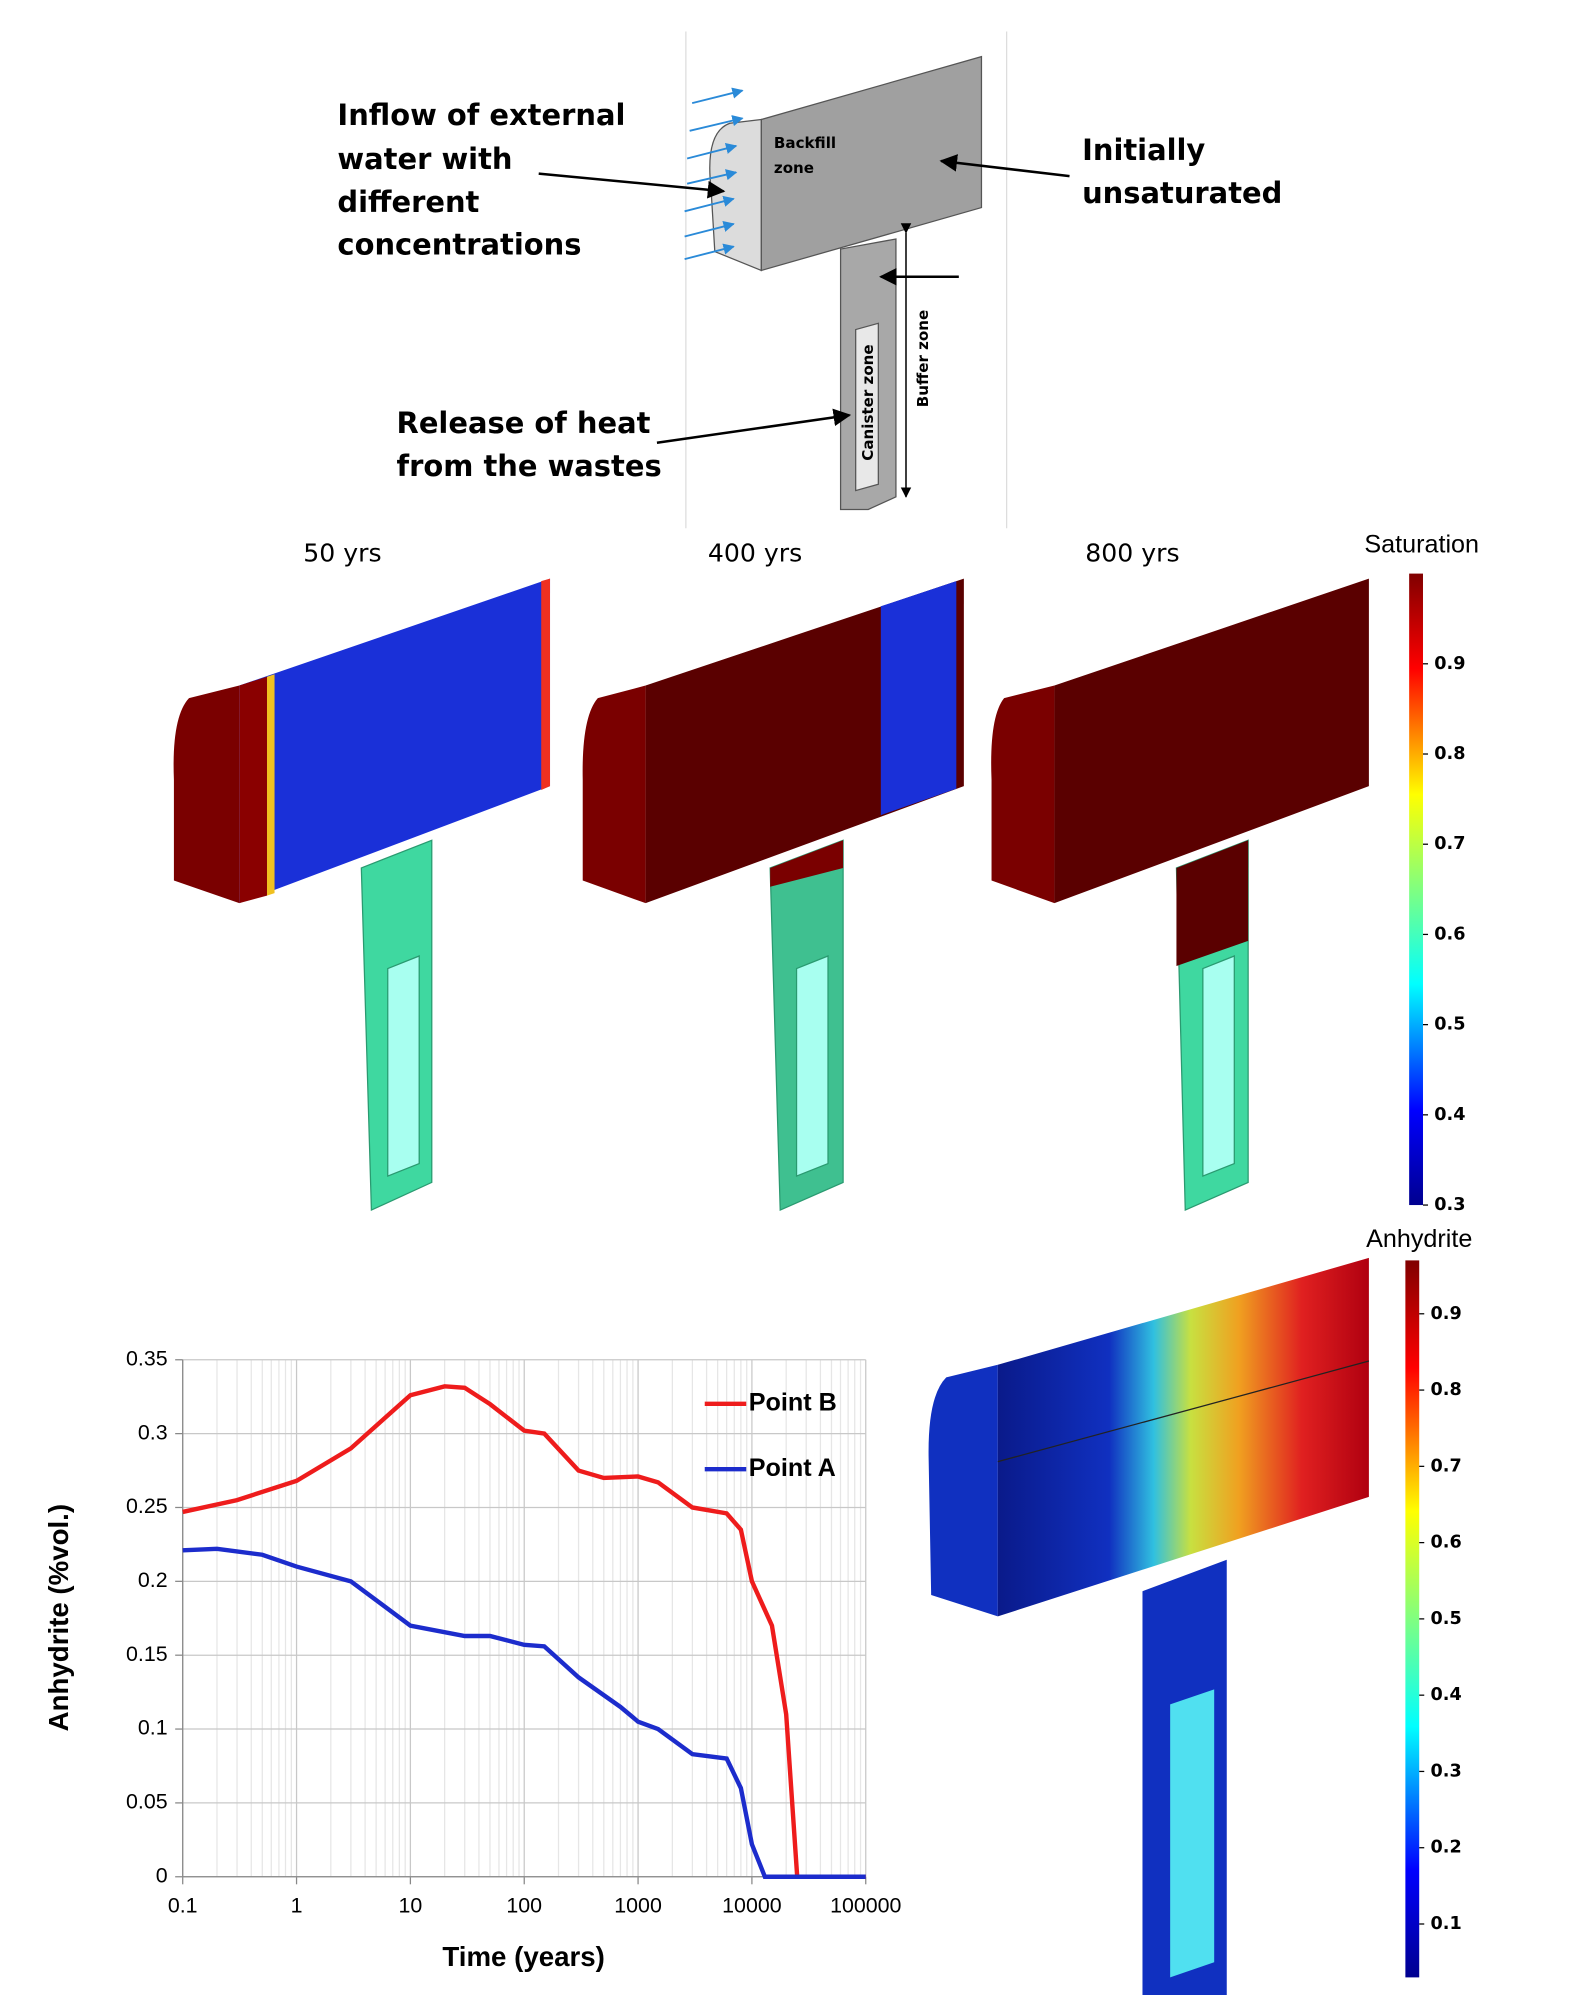 The image size is (1573, 1995). Describe the element at coordinates (1421, 545) in the screenshot. I see `colorbar-title: Saturation` at that location.